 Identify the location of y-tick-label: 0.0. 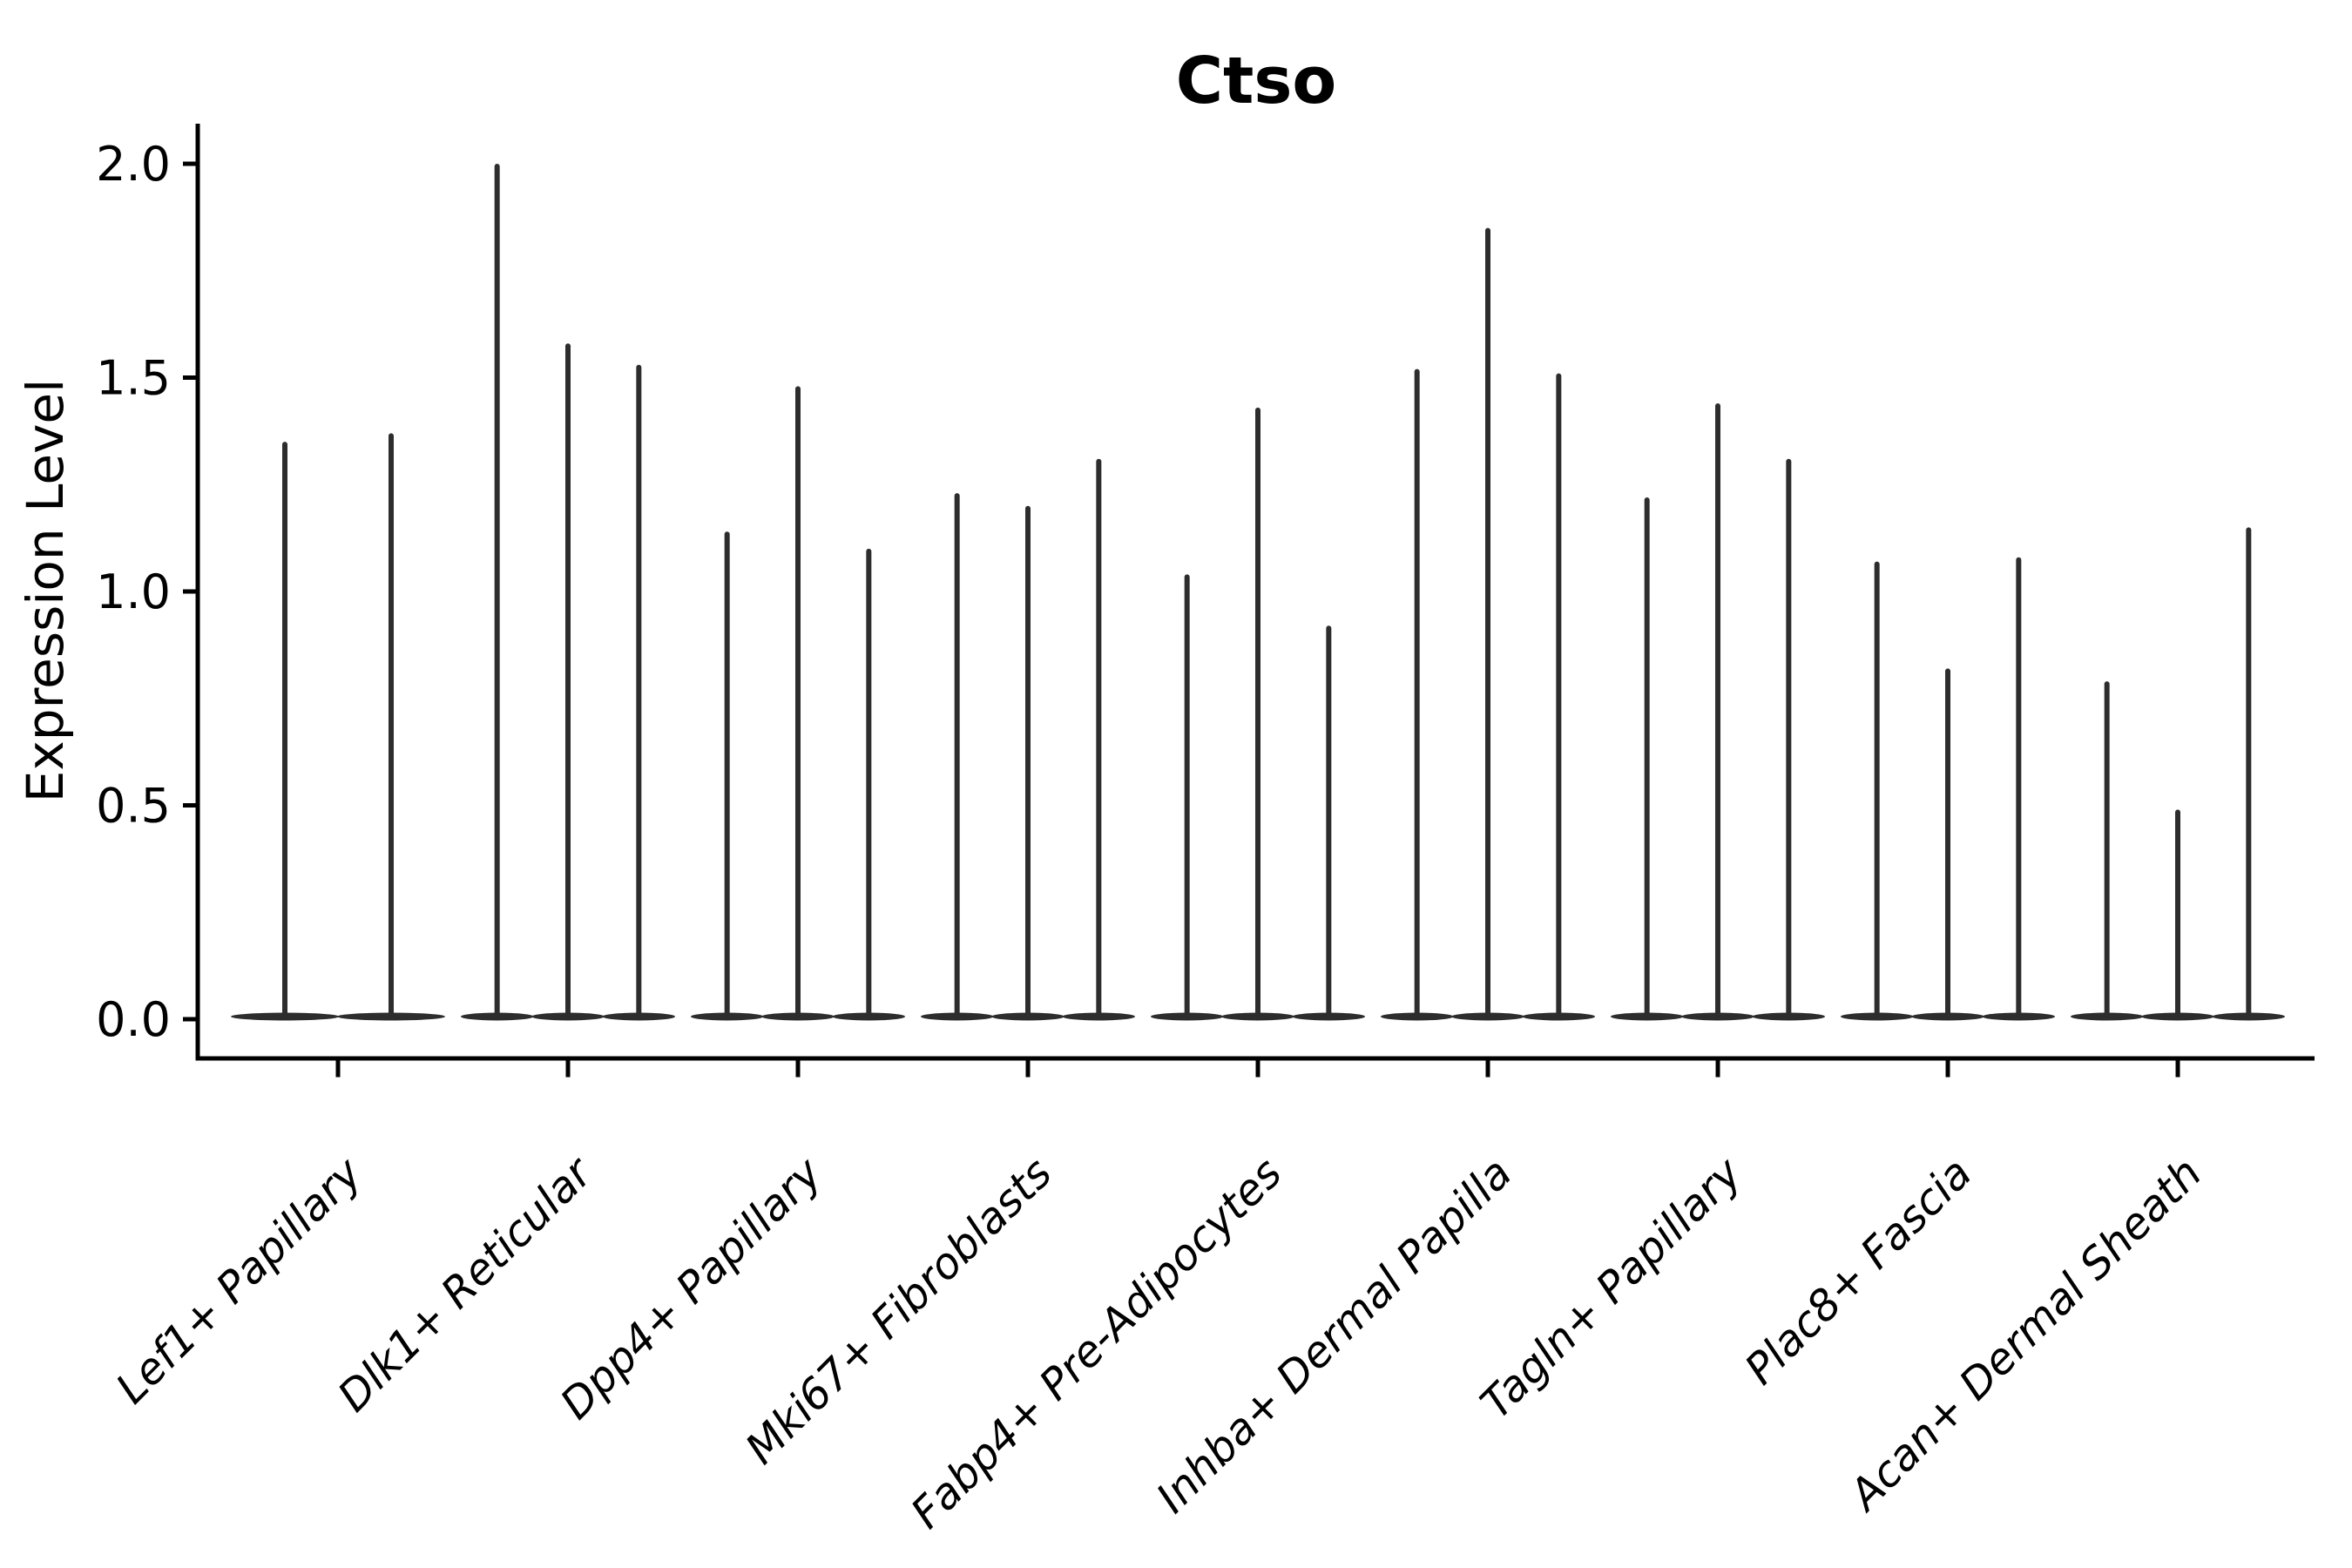
(134, 1019).